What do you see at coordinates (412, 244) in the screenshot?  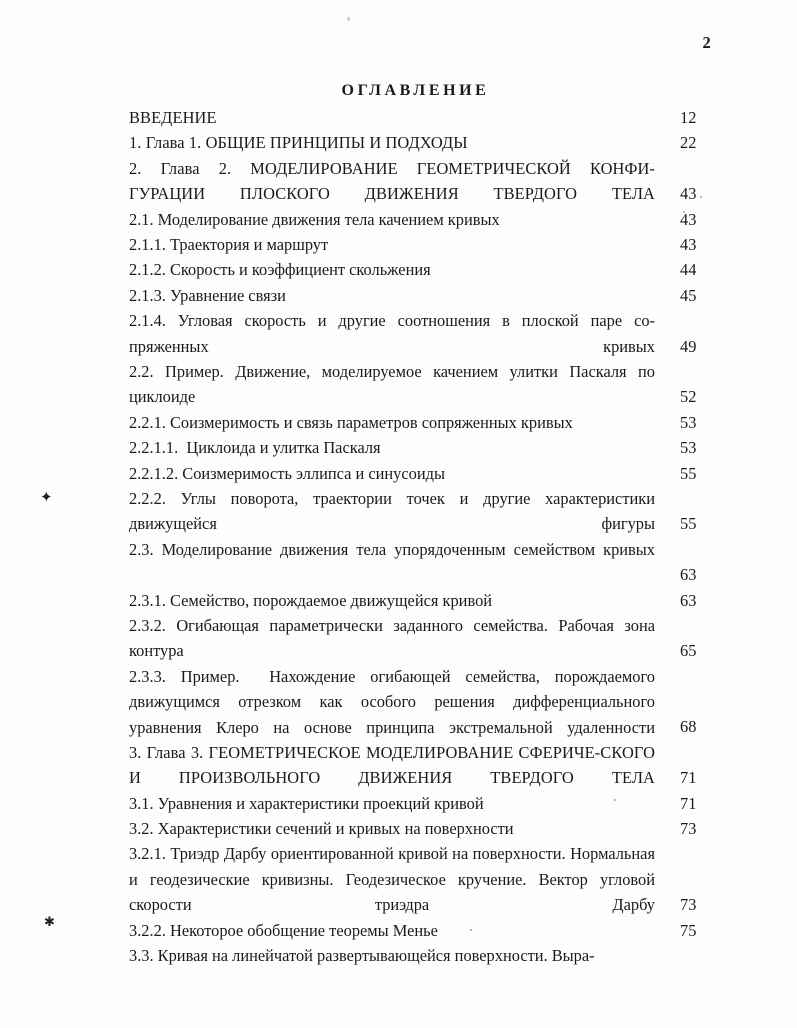 I see `toc-entry: 2.1.1. Траектория и маршрут 43` at bounding box center [412, 244].